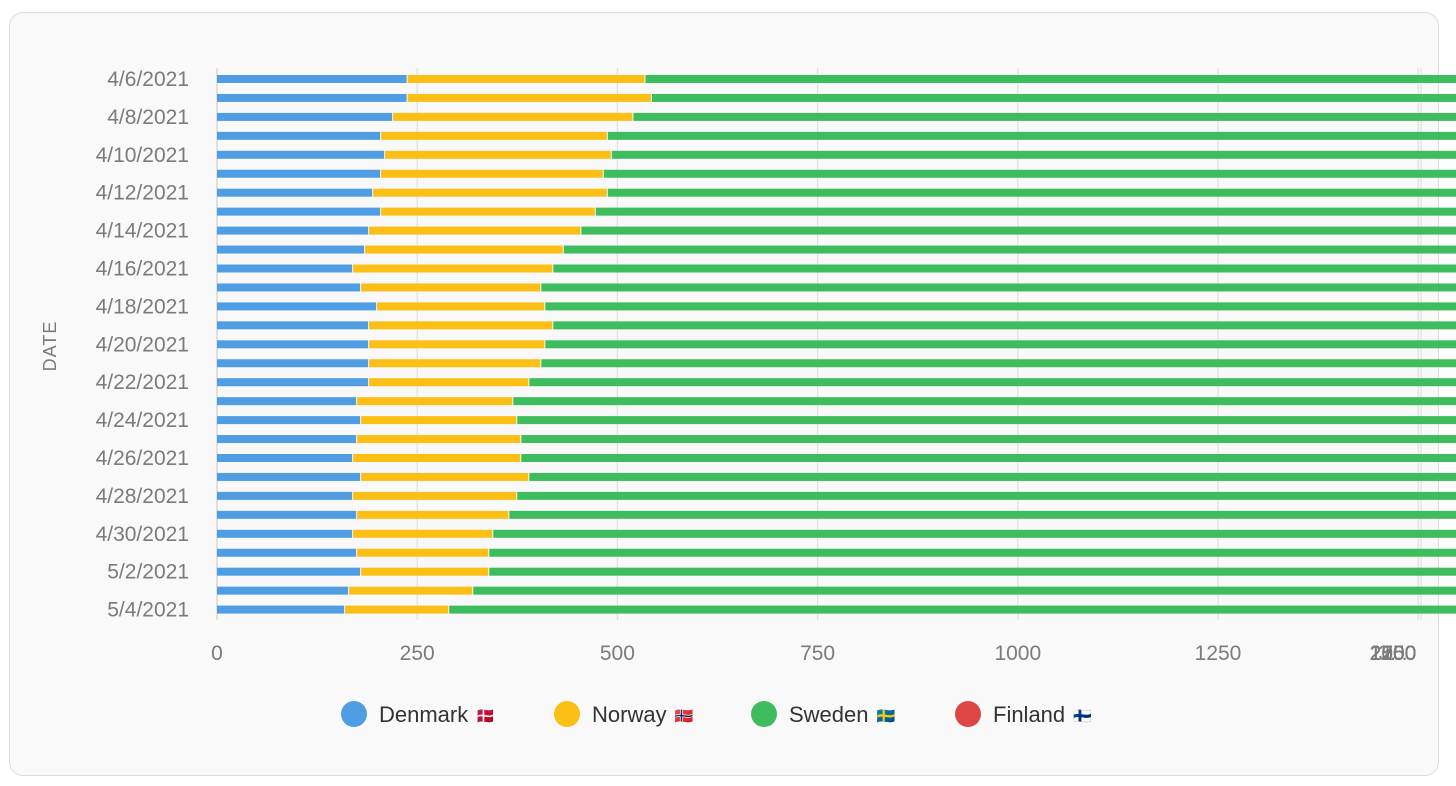  Describe the element at coordinates (886, 716) in the screenshot. I see `legend-flag-icon: 🇸🇪` at that location.